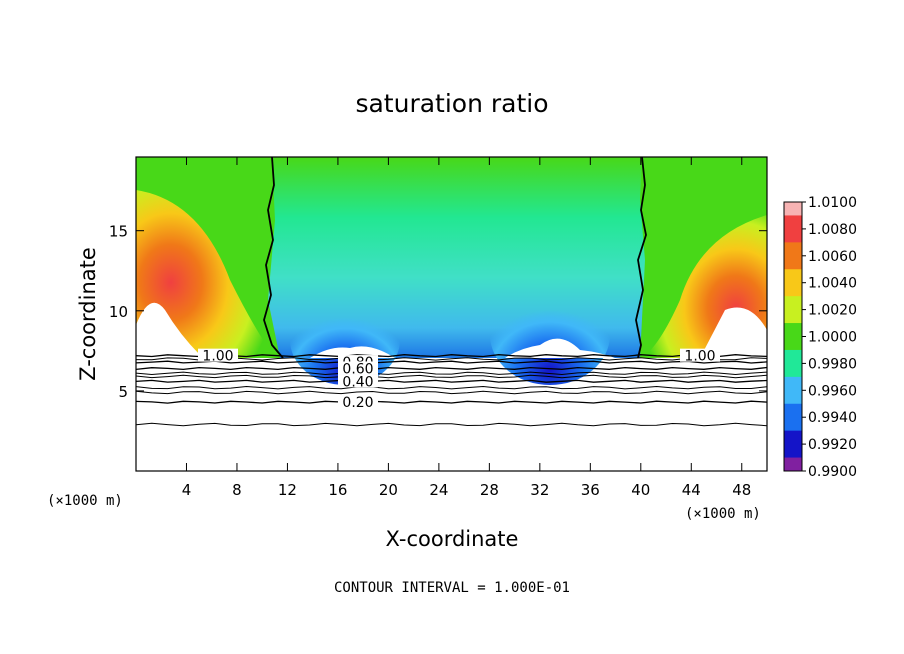 This screenshot has height=654, width=904. I want to click on colorbar-tick-label: 1.0020, so click(832, 311).